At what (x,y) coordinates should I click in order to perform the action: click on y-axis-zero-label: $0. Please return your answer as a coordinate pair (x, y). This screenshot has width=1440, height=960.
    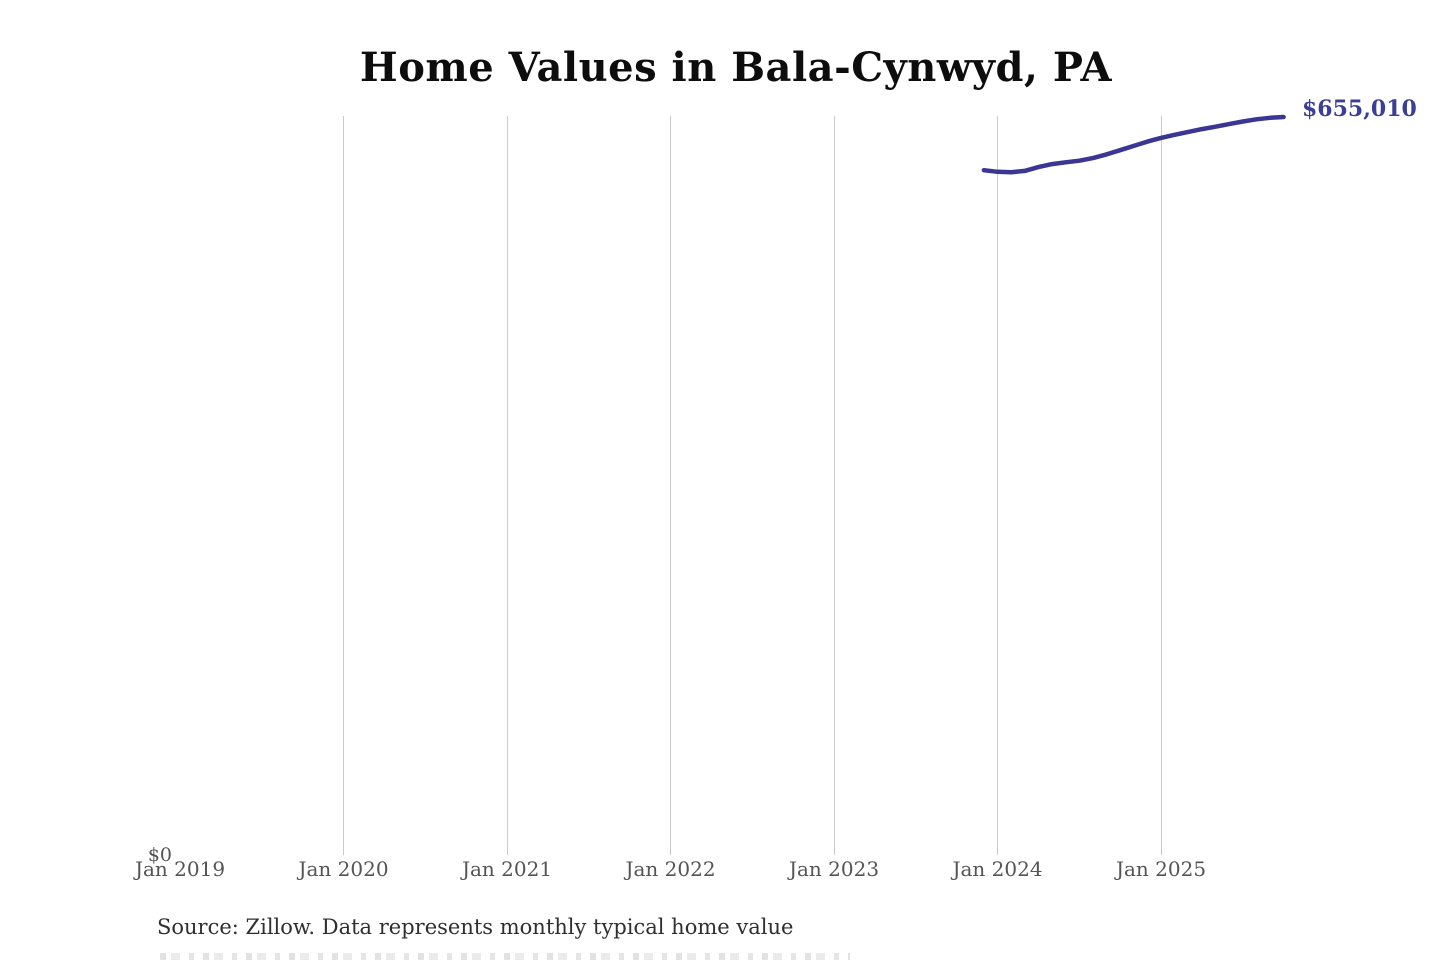
    Looking at the image, I should click on (159, 855).